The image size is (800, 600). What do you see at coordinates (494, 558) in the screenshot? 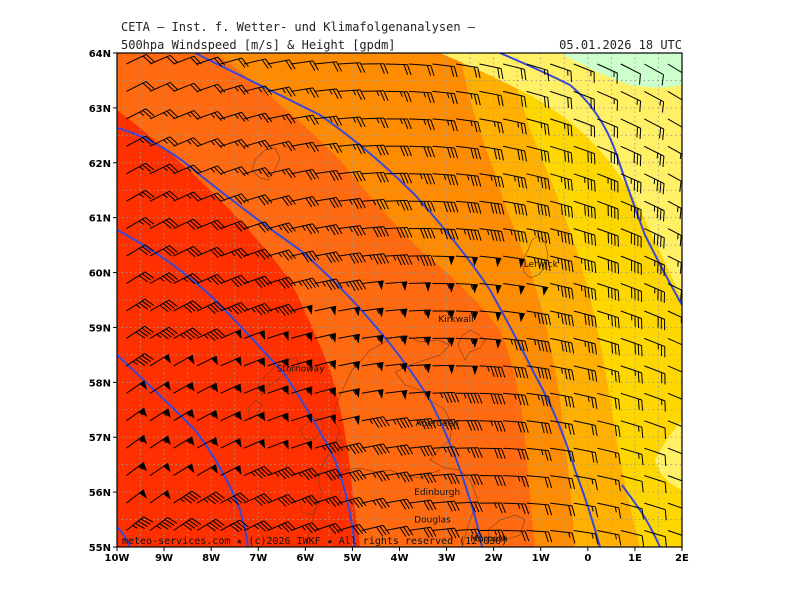
I see `lon-label: 2W` at bounding box center [494, 558].